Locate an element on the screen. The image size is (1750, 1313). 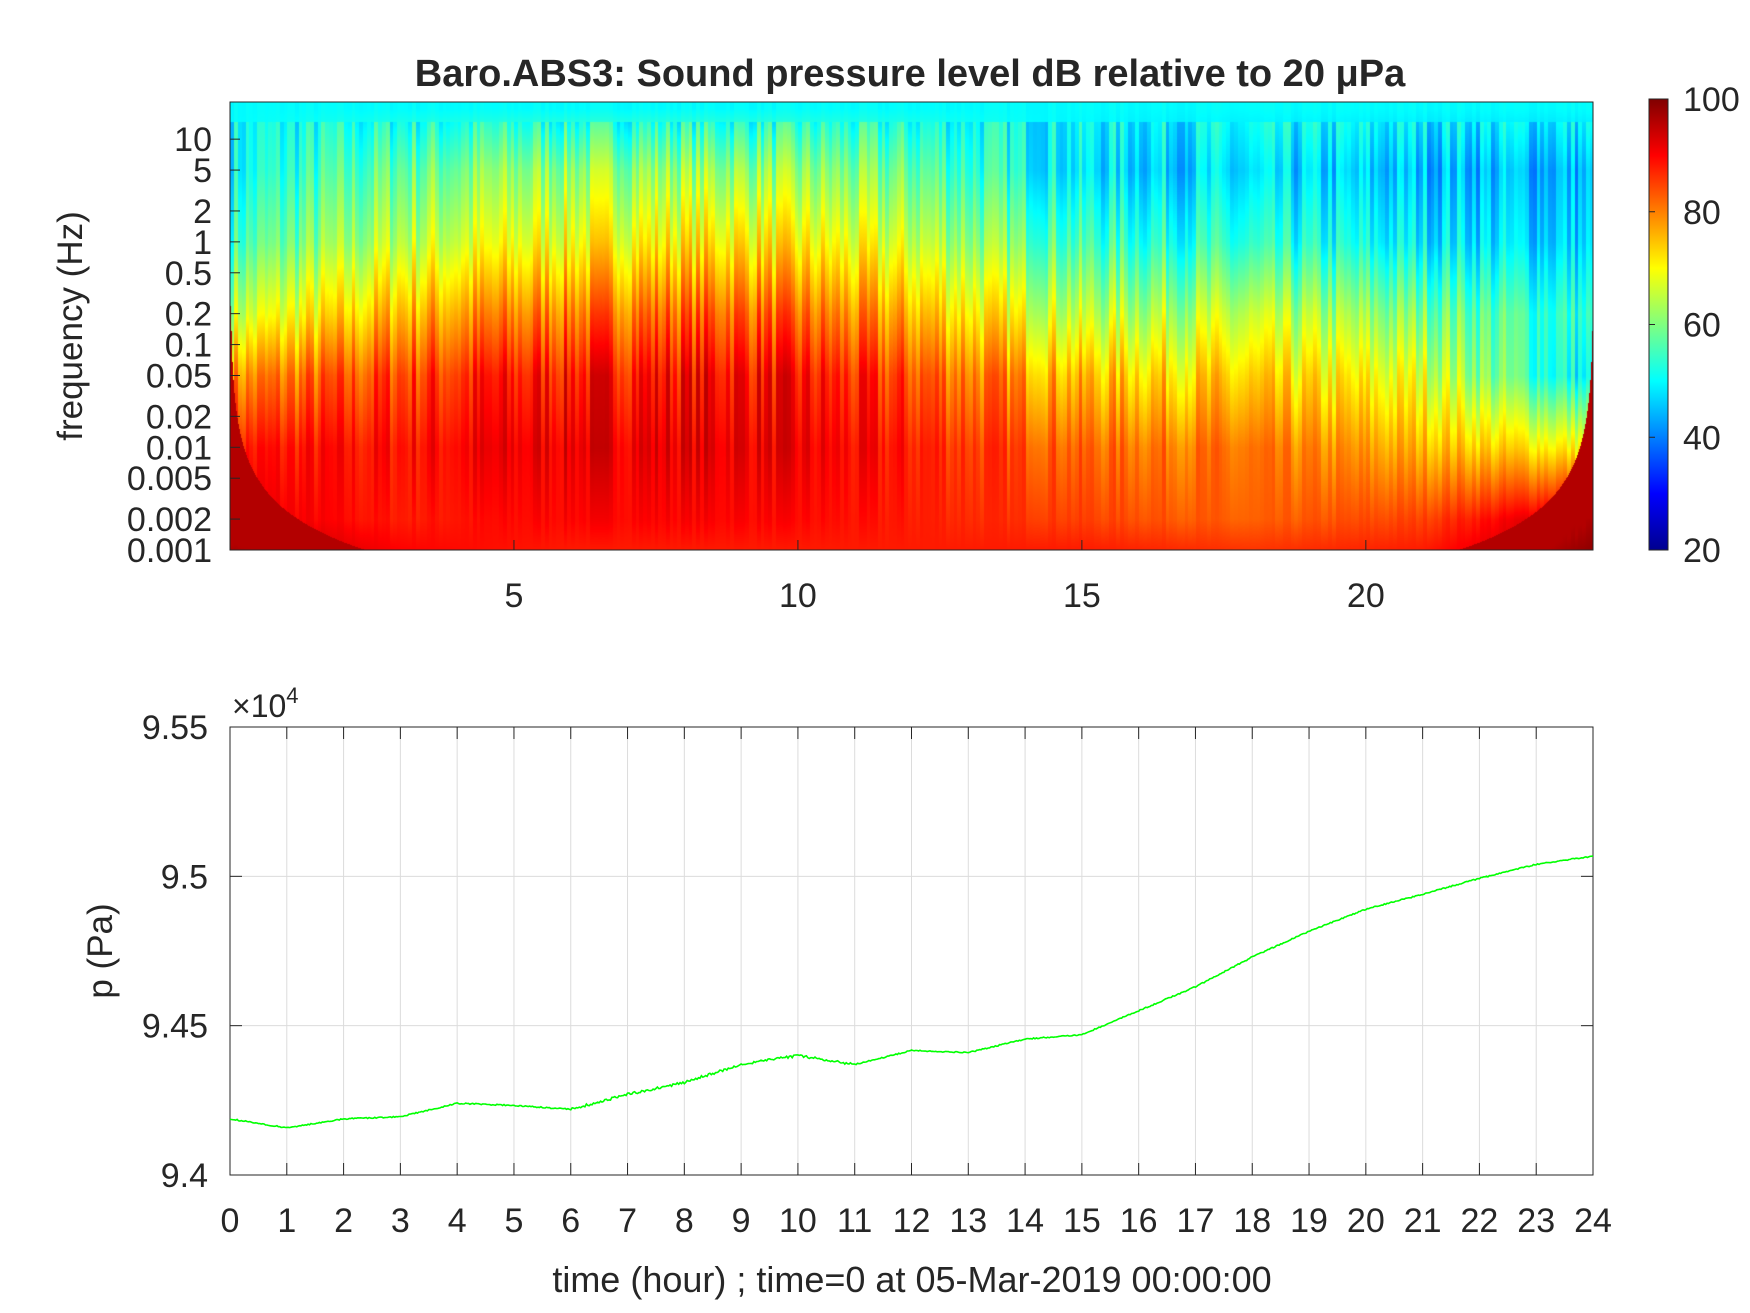
spectrogram-y-tick-label: 0.1 is located at coordinates (188, 346).